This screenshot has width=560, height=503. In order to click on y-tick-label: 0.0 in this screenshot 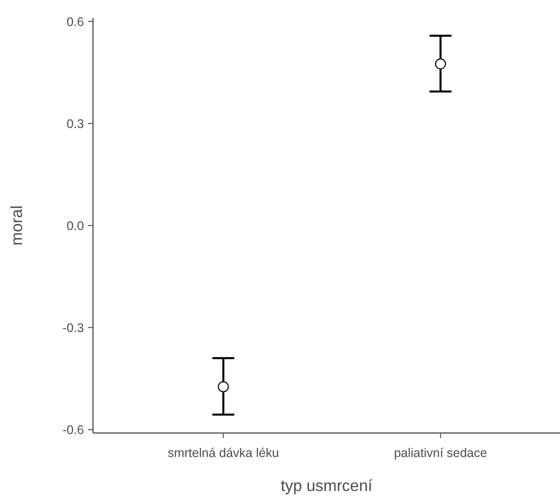, I will do `click(75, 225)`.